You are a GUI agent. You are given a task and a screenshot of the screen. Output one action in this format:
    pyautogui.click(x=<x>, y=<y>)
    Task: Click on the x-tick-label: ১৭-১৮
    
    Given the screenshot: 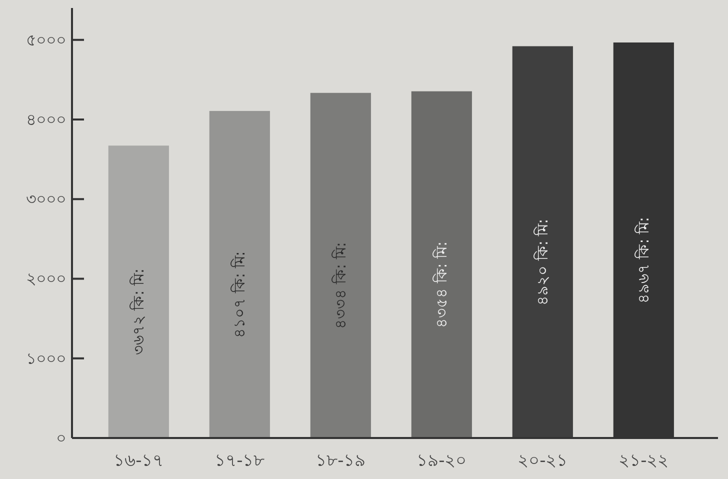 What is the action you would take?
    pyautogui.click(x=239, y=461)
    